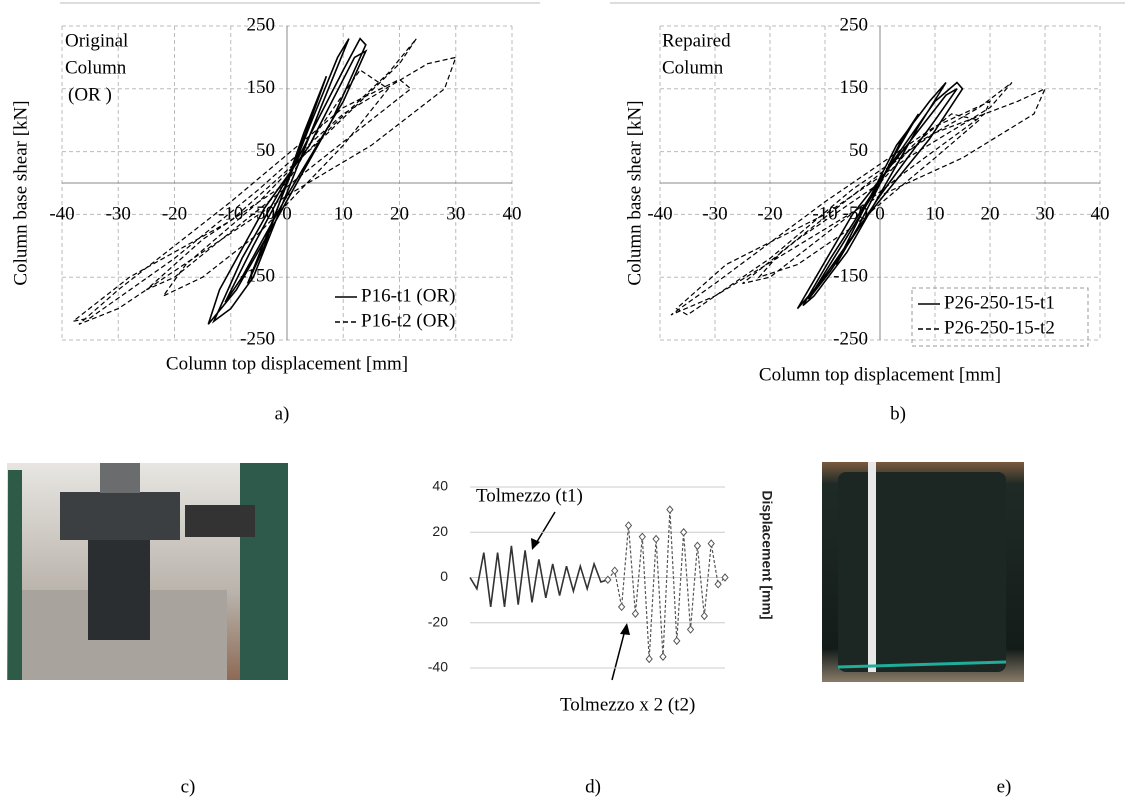 The image size is (1131, 805). What do you see at coordinates (1004, 786) in the screenshot?
I see `panel-label: e)` at bounding box center [1004, 786].